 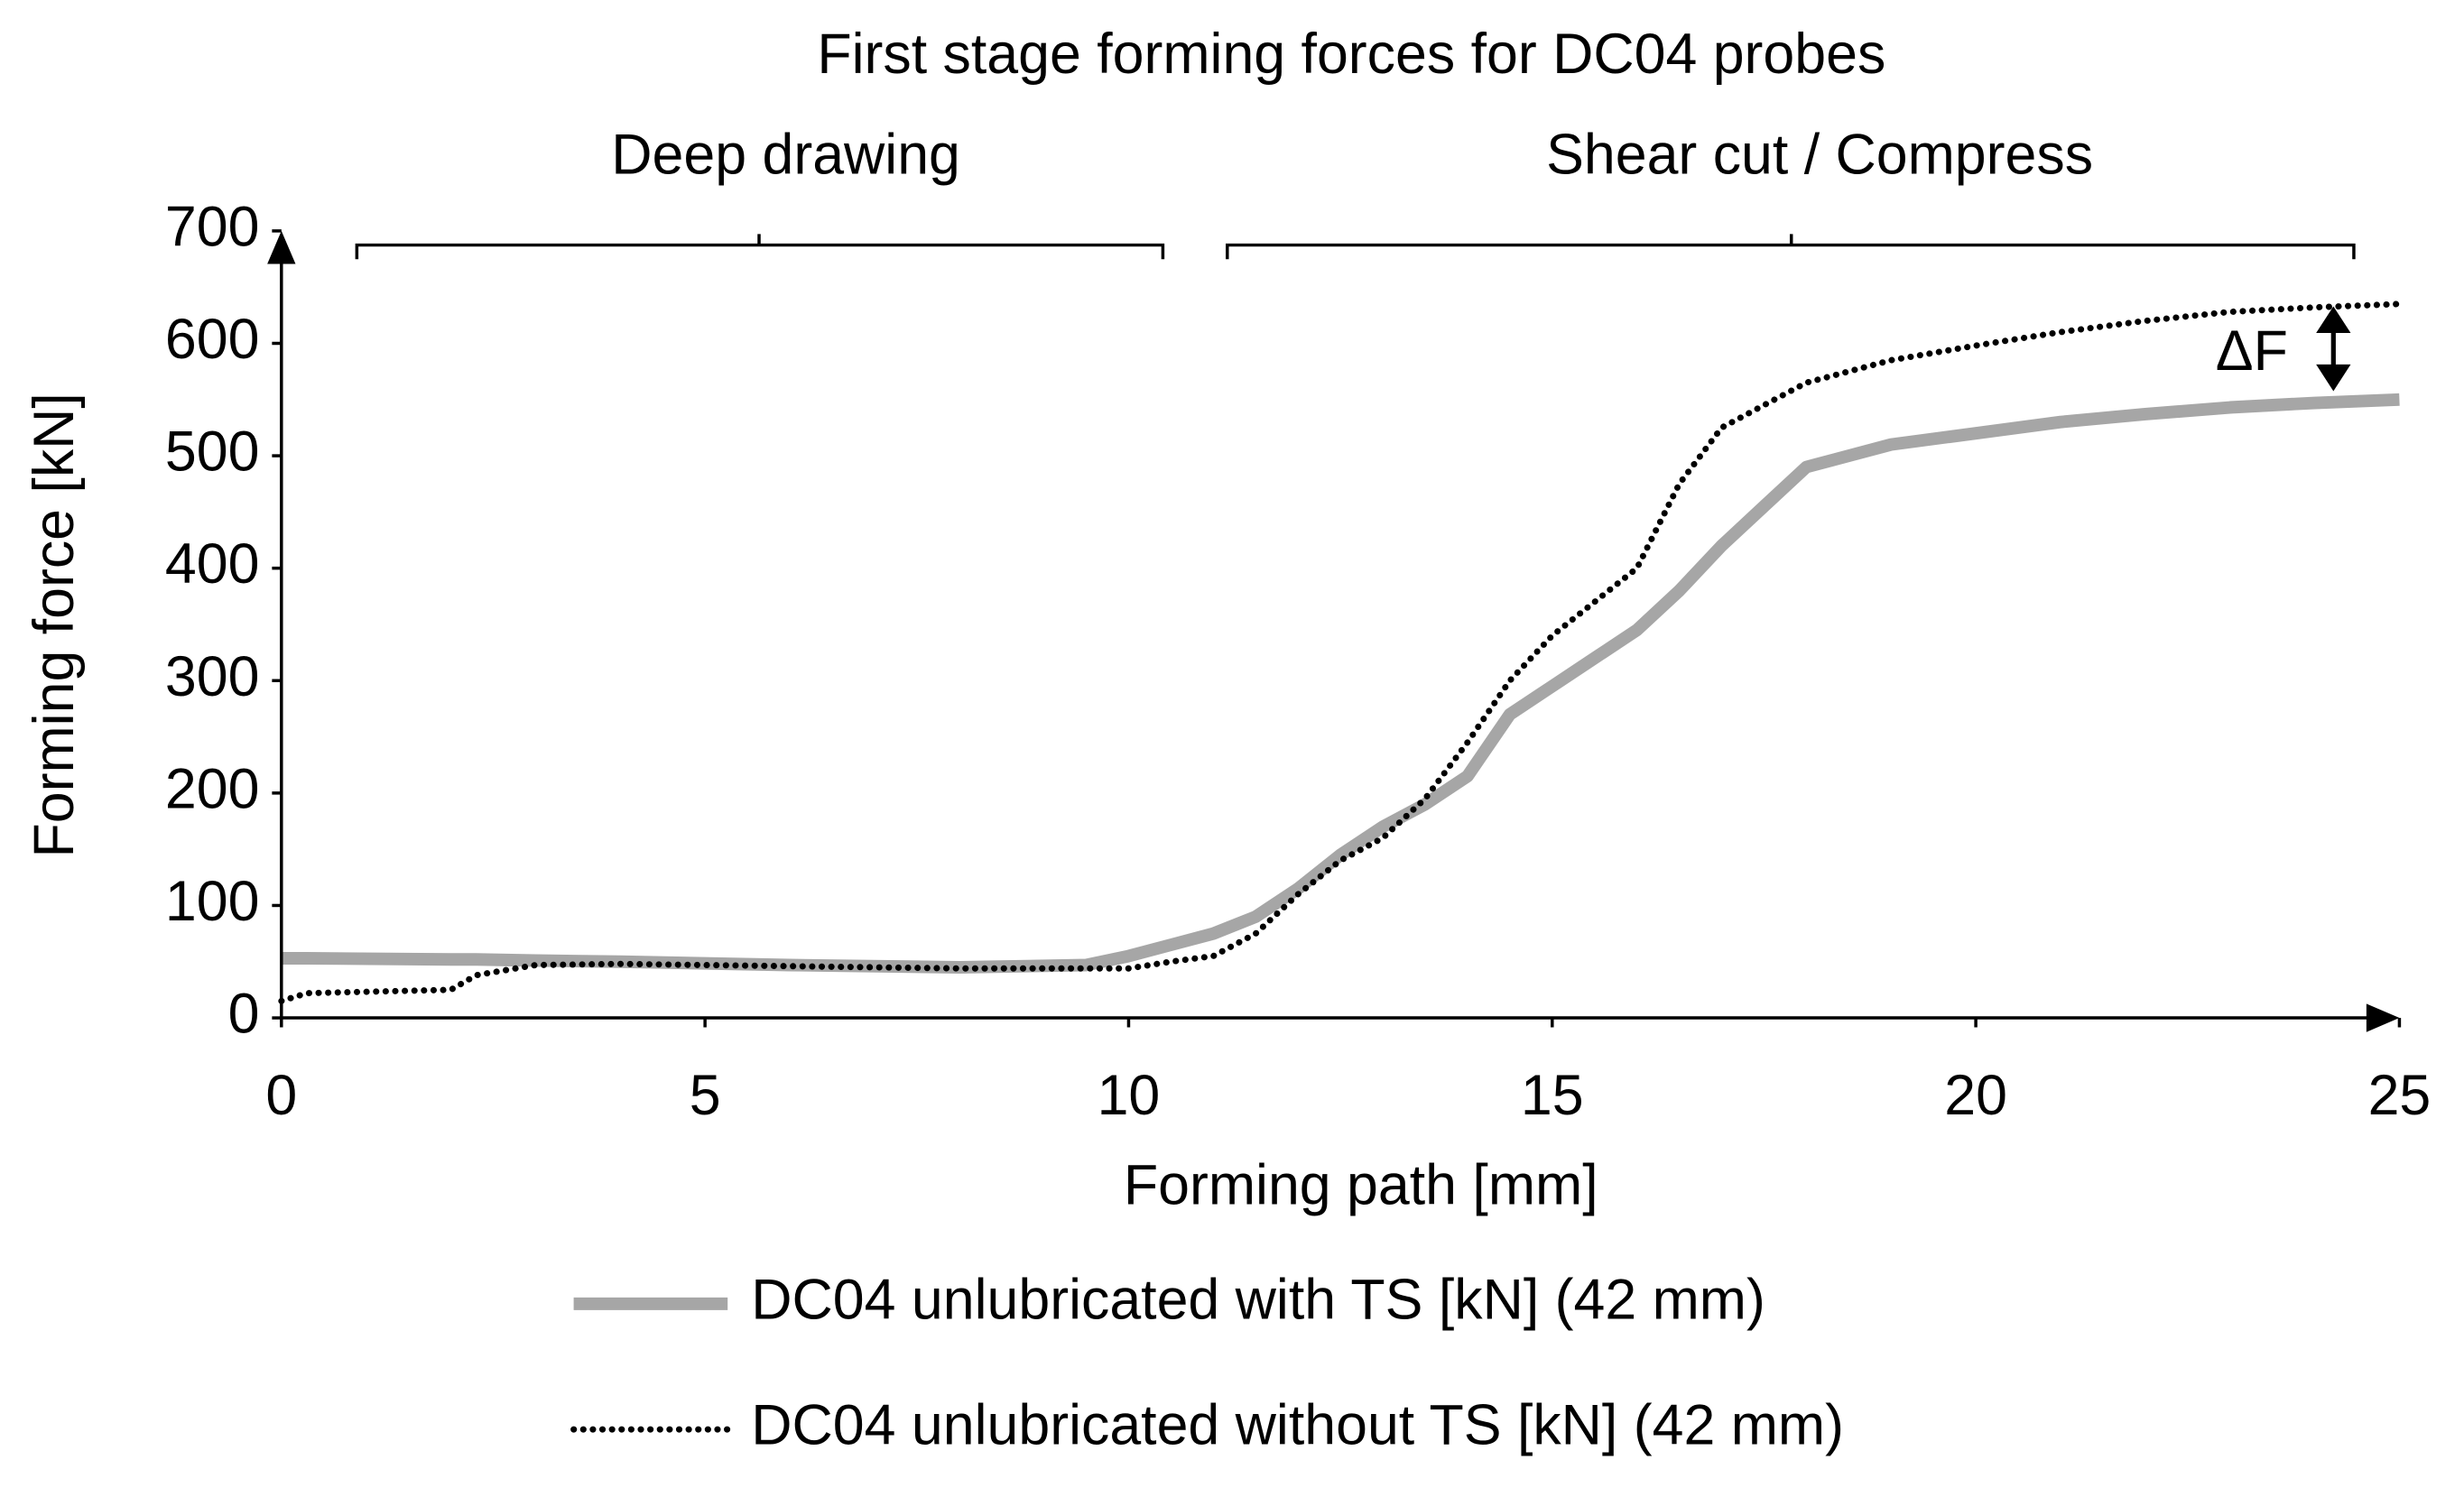 What do you see at coordinates (705, 1095) in the screenshot?
I see `x-tick-label: 5` at bounding box center [705, 1095].